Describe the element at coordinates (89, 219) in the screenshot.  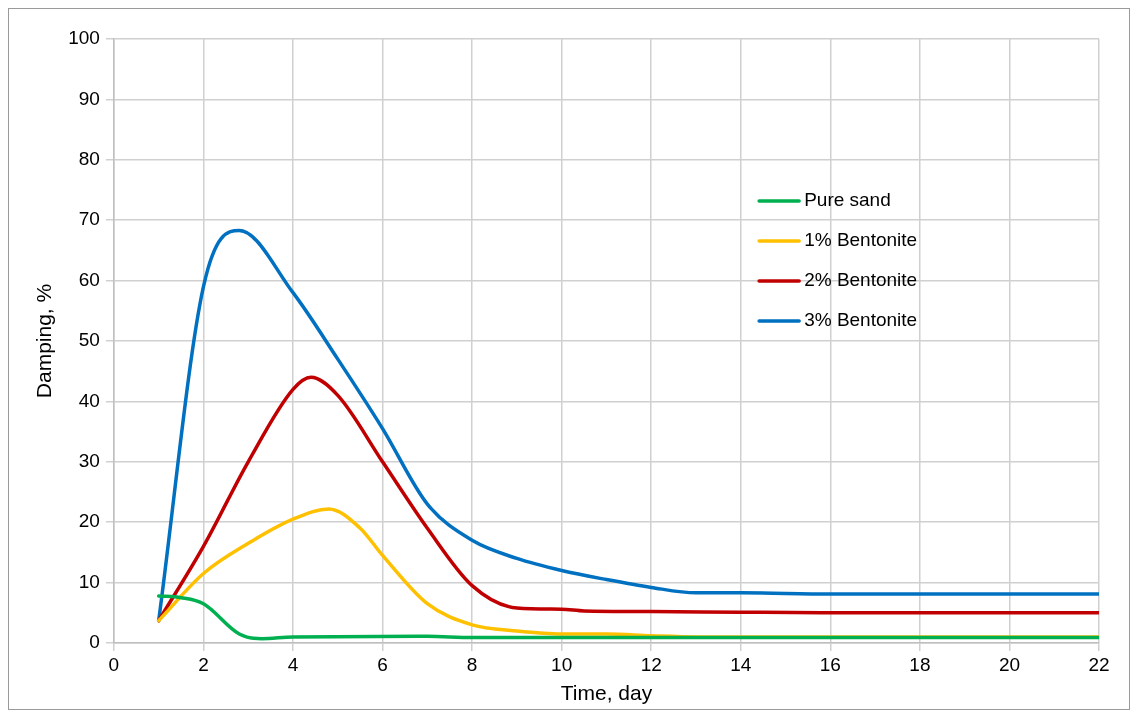
I see `y-tick-label: 70` at that location.